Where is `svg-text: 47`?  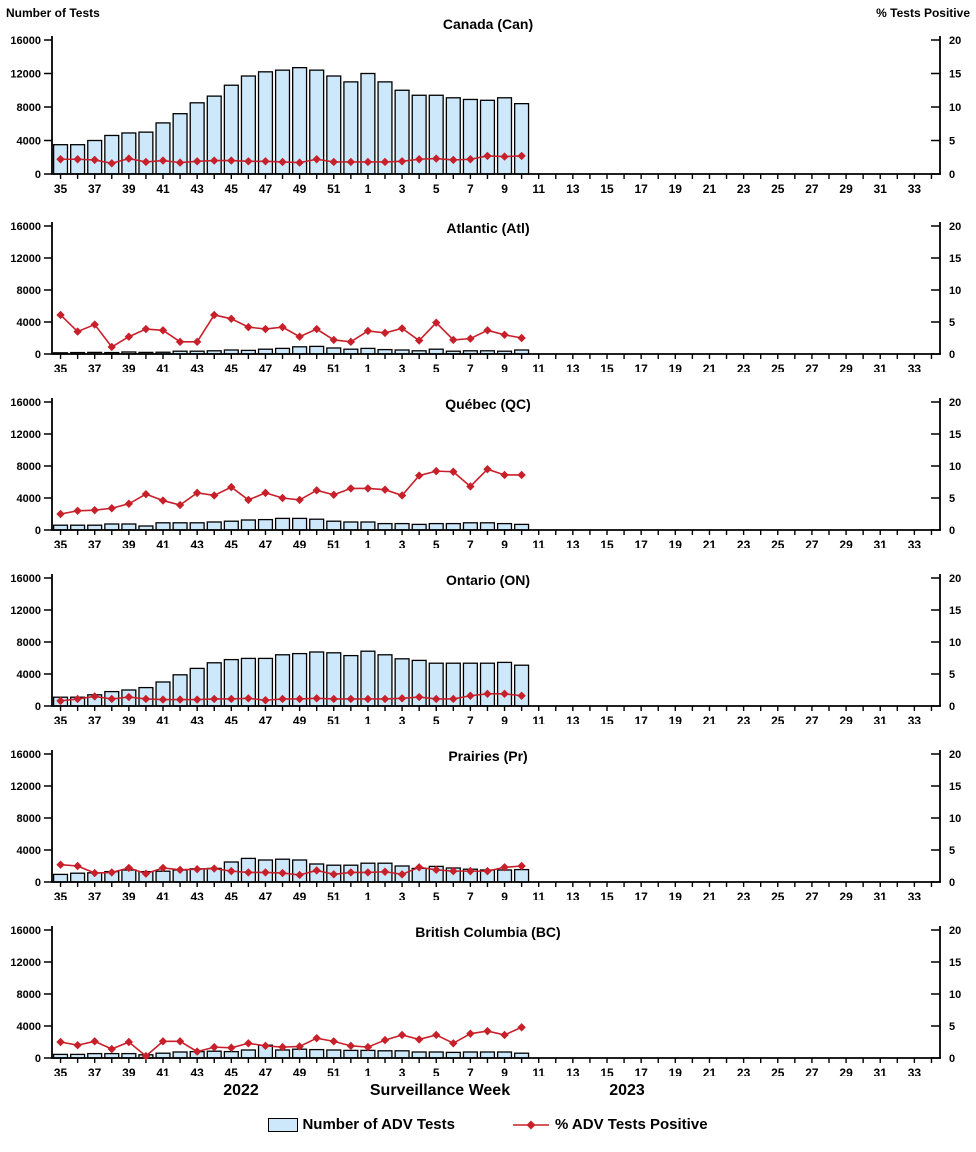
svg-text: 47 is located at coordinates (266, 543).